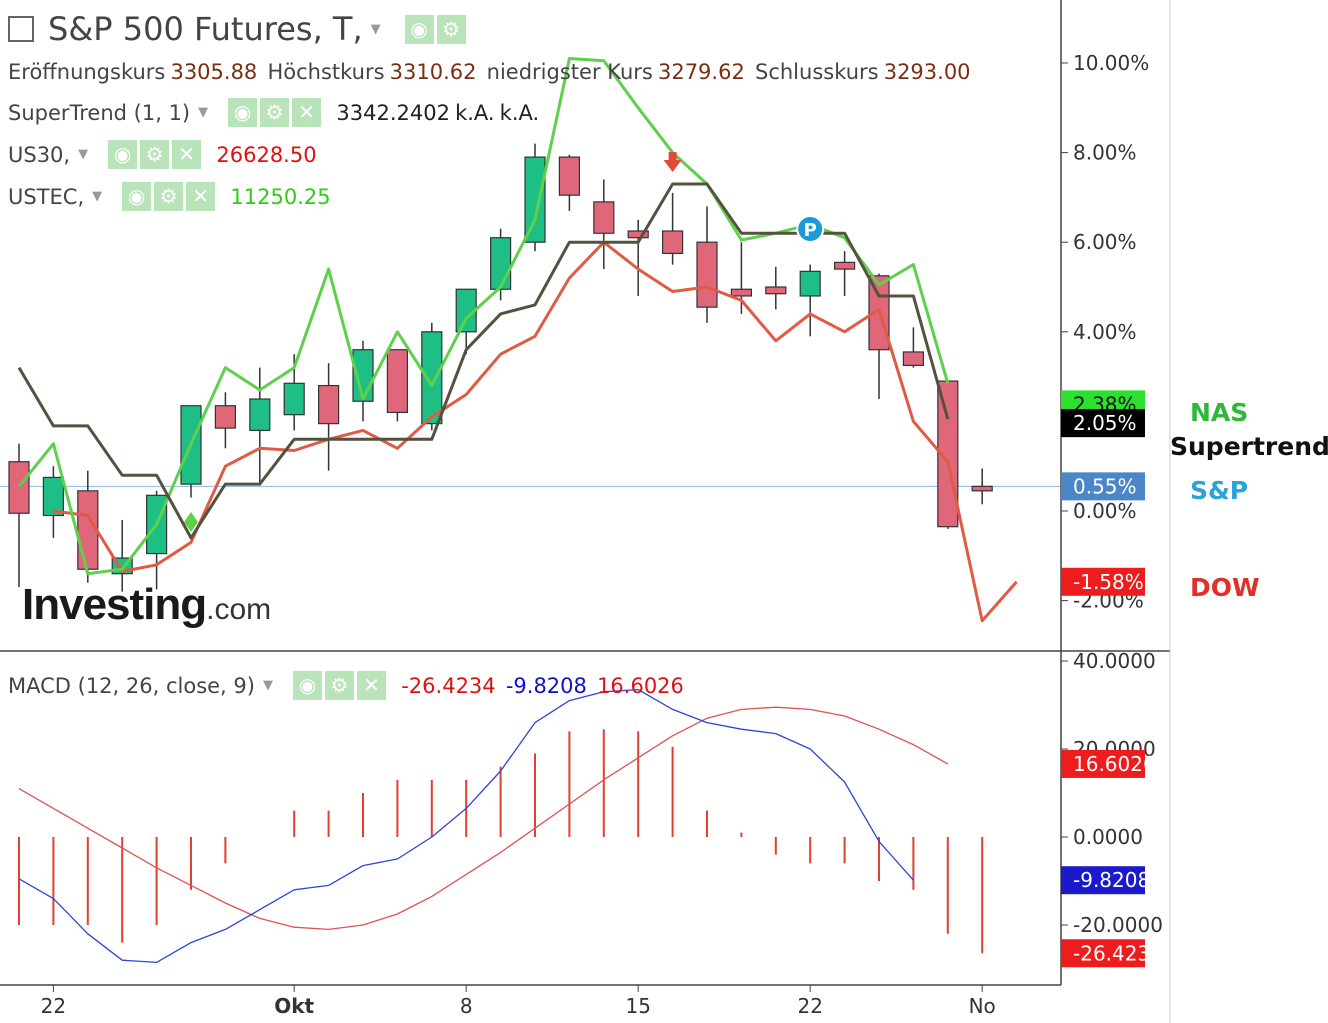  Describe the element at coordinates (475, 112) in the screenshot. I see `supertrend-value-2: k.A.` at that location.